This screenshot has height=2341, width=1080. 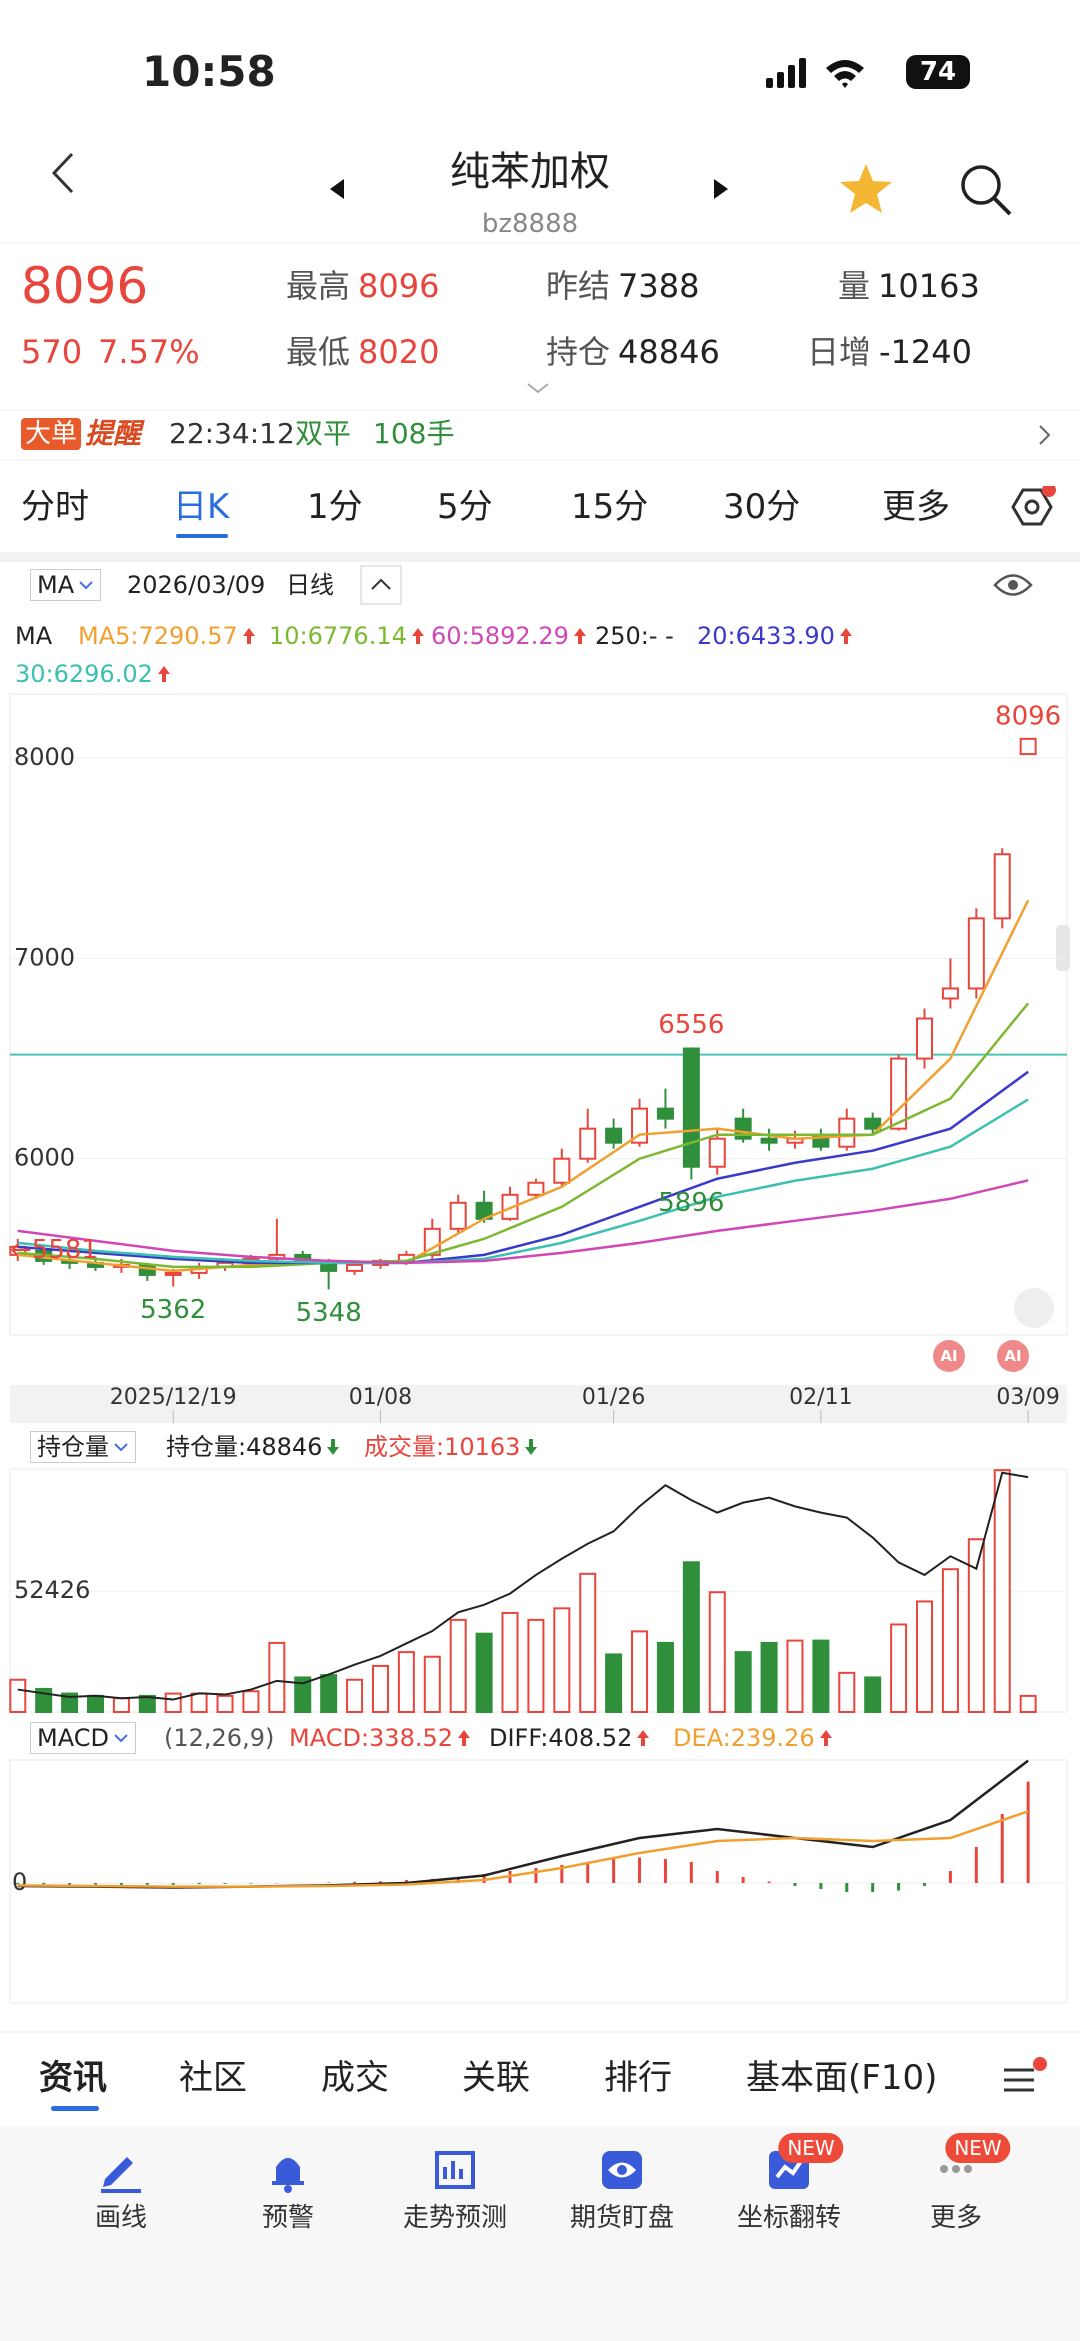 What do you see at coordinates (916, 507) in the screenshot?
I see `period-tab: 更多` at bounding box center [916, 507].